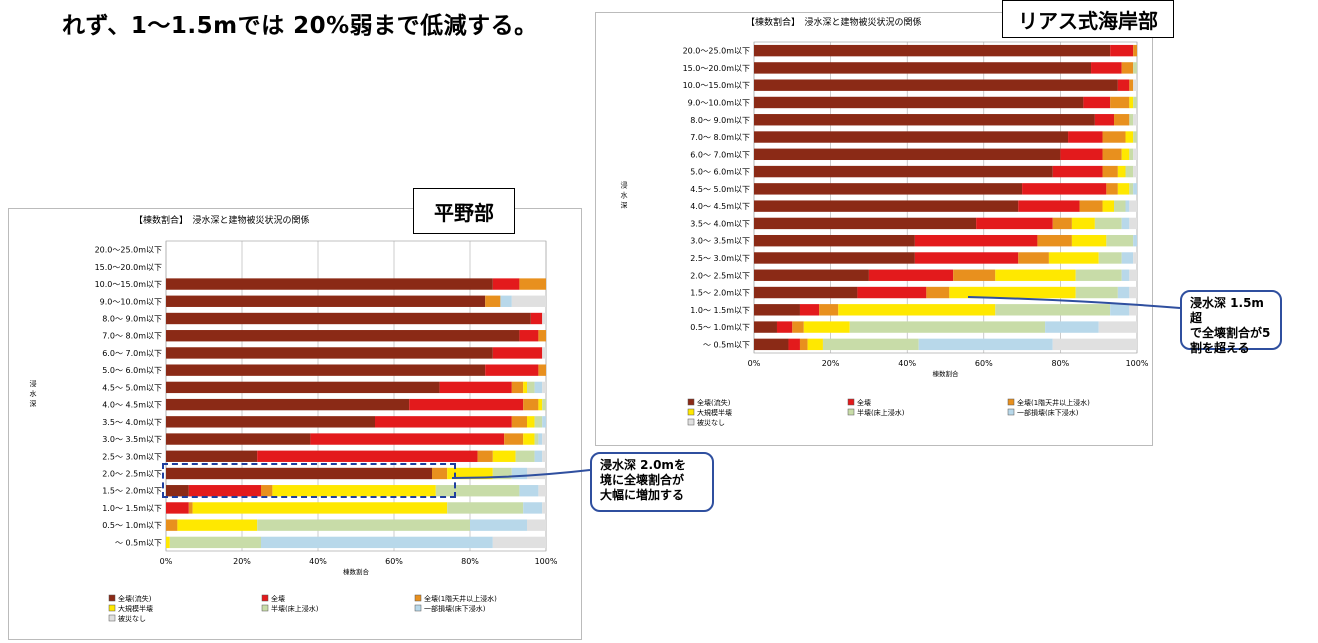 This screenshot has width=1318, height=643. What do you see at coordinates (754, 363) in the screenshot?
I see `x-tick-label: 0%` at bounding box center [754, 363].